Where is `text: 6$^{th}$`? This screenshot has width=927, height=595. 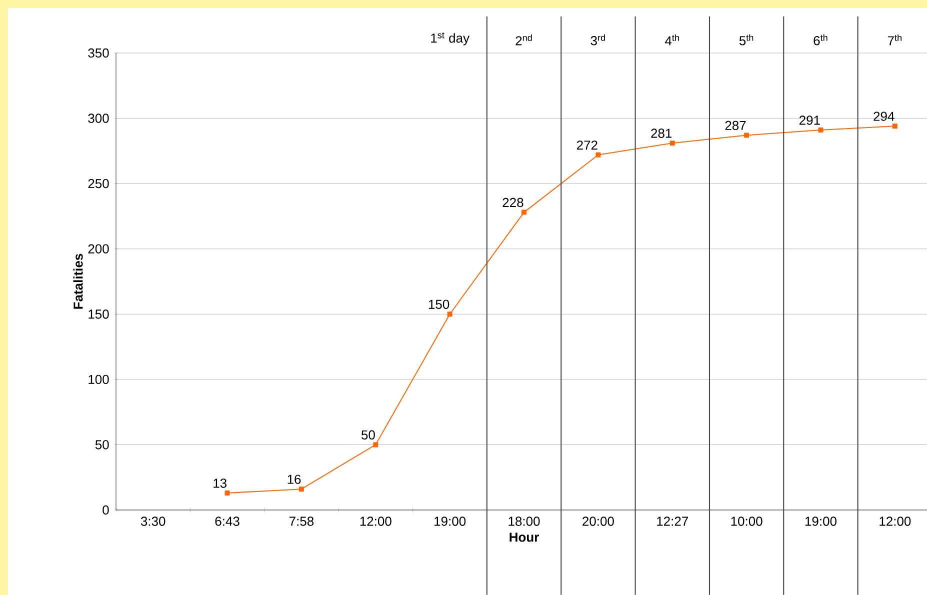
text: 6$^{th}$ is located at coordinates (821, 40).